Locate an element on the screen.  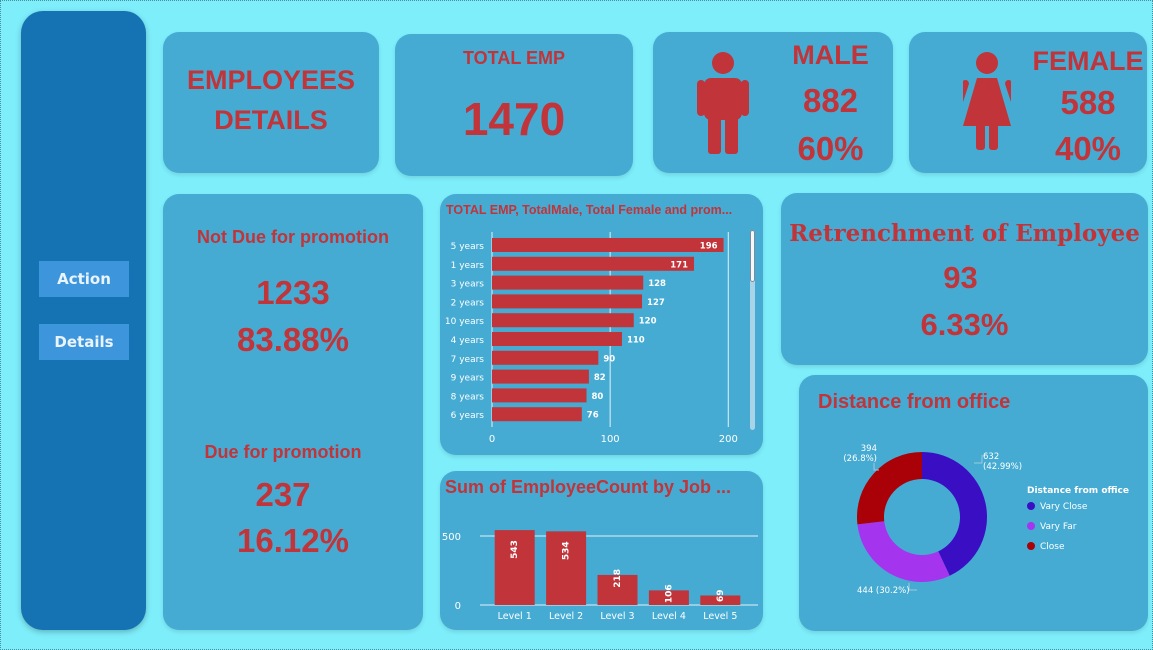
legend-title: Distance from office is located at coordinates (1078, 491).